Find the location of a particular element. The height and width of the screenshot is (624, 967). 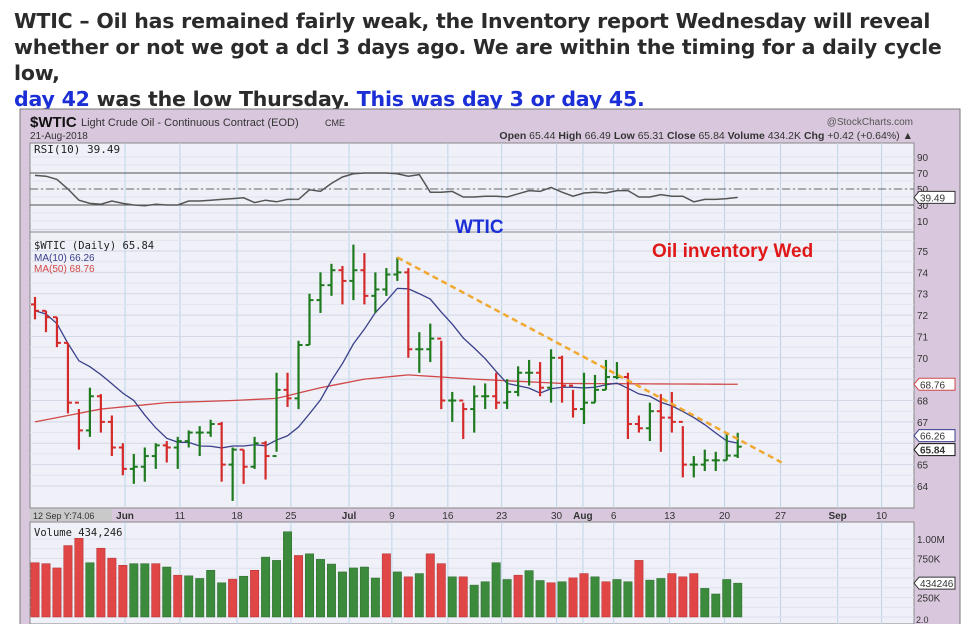

x-tick-label: Aug is located at coordinates (582, 516).